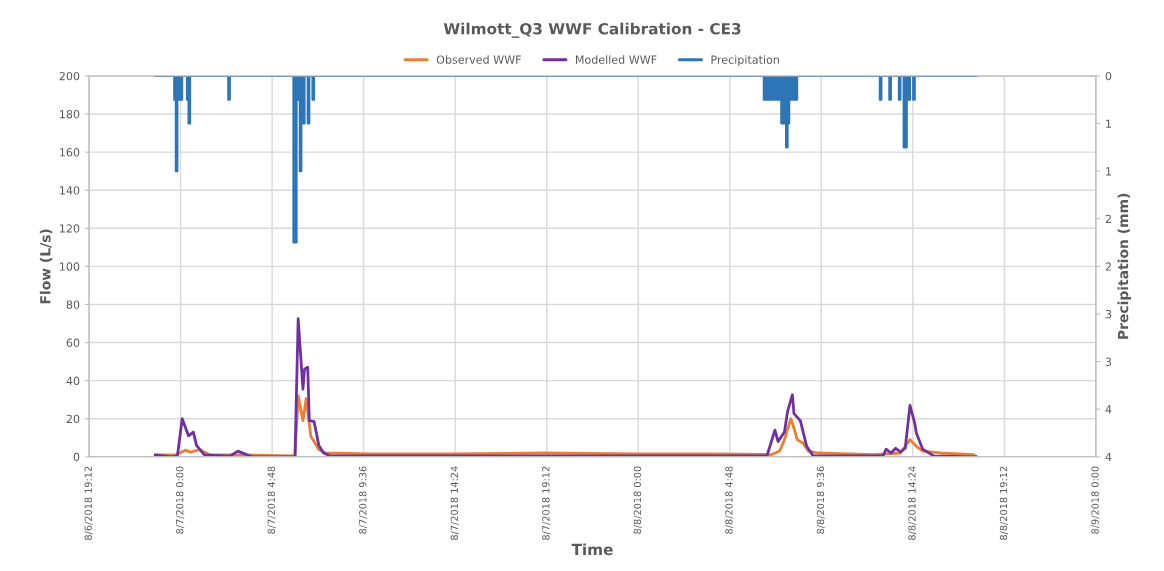 The height and width of the screenshot is (571, 1164). Describe the element at coordinates (729, 500) in the screenshot. I see `x-tick-label: 8/8/2018 4:48` at that location.